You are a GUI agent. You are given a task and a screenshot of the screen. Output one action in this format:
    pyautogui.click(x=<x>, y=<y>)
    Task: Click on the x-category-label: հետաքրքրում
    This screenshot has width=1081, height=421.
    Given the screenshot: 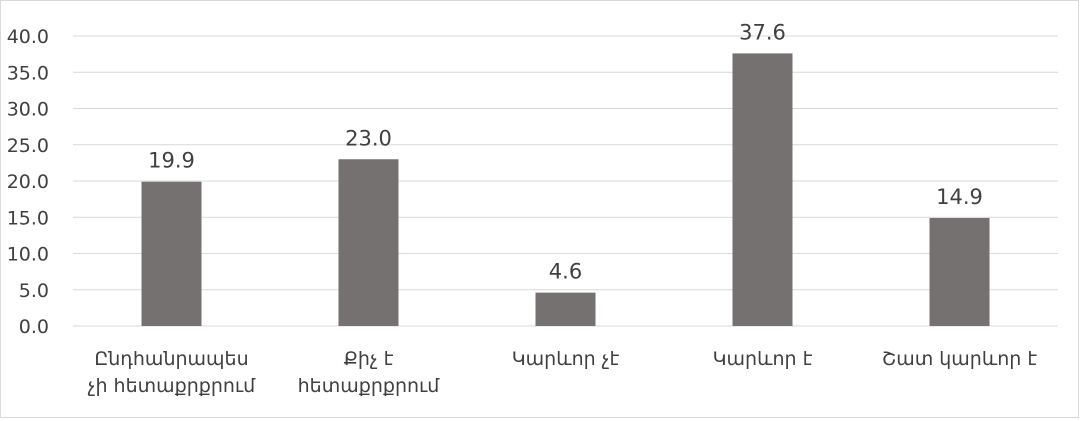 What is the action you would take?
    pyautogui.click(x=369, y=386)
    